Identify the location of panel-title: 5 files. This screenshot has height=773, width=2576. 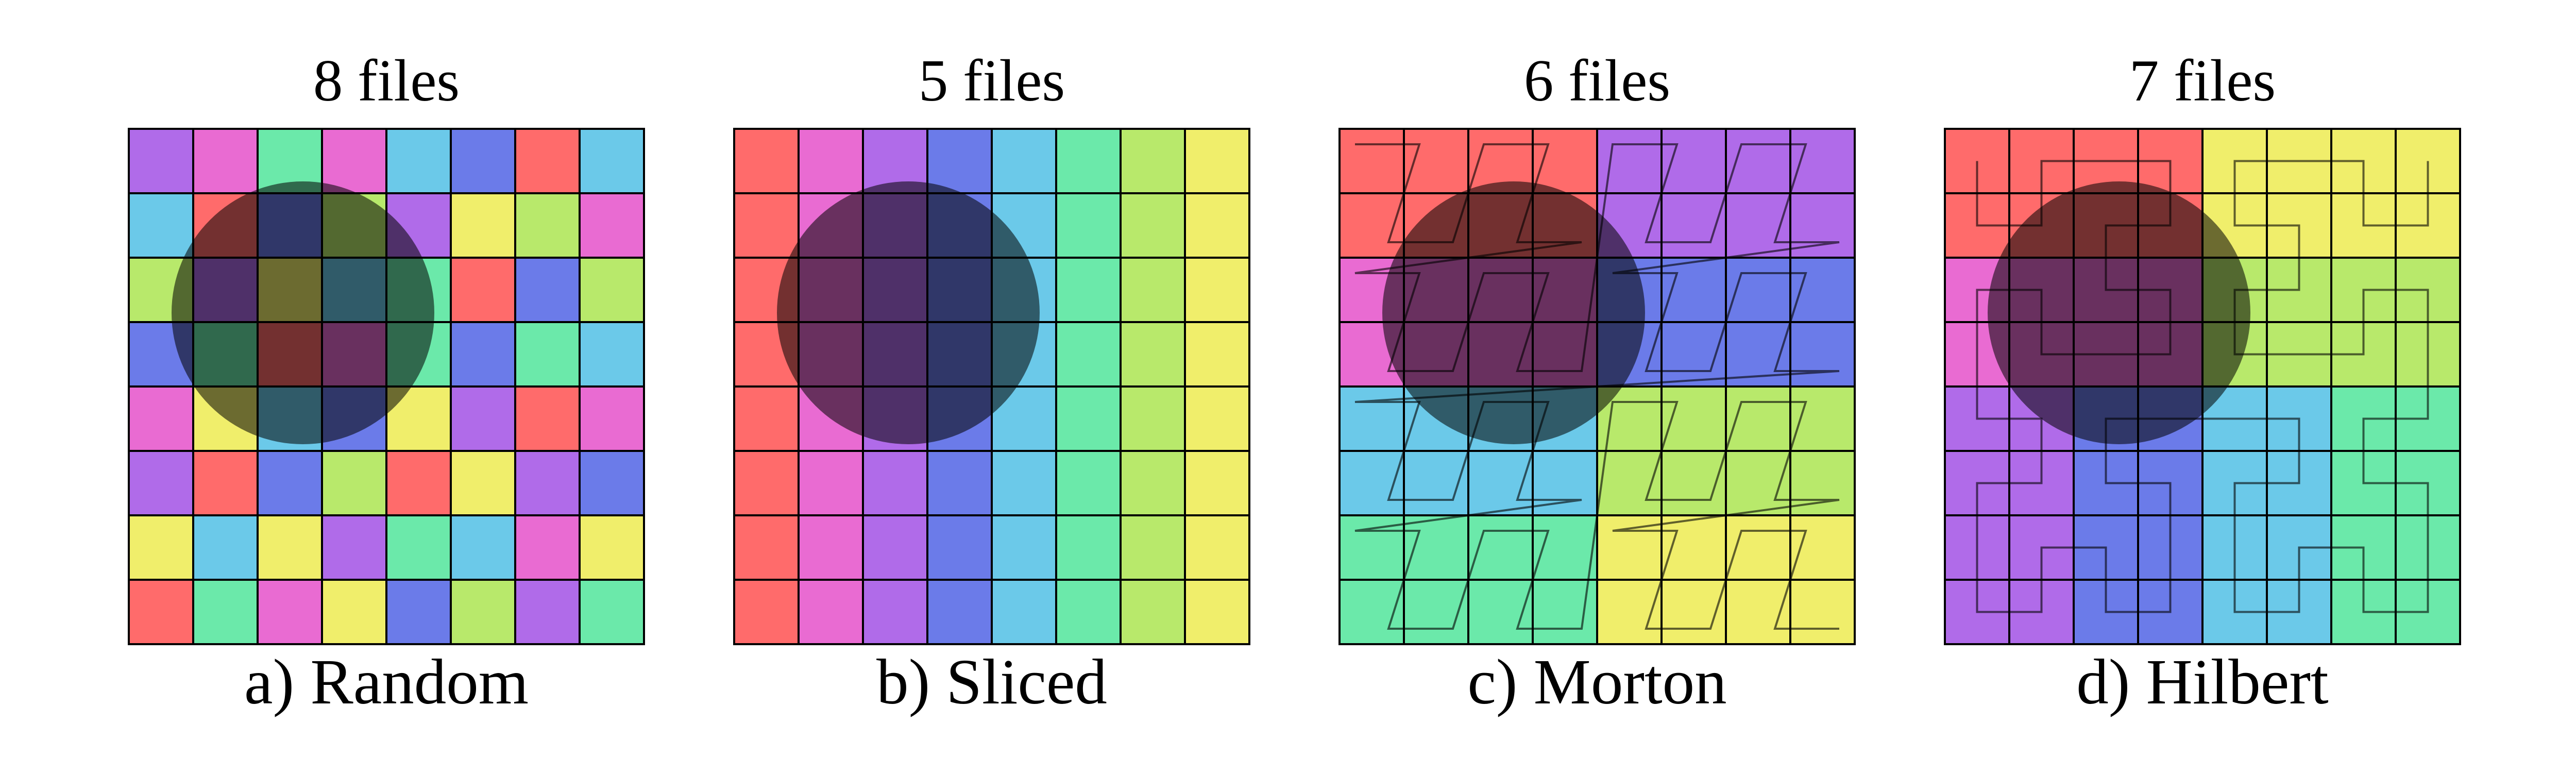
(992, 80).